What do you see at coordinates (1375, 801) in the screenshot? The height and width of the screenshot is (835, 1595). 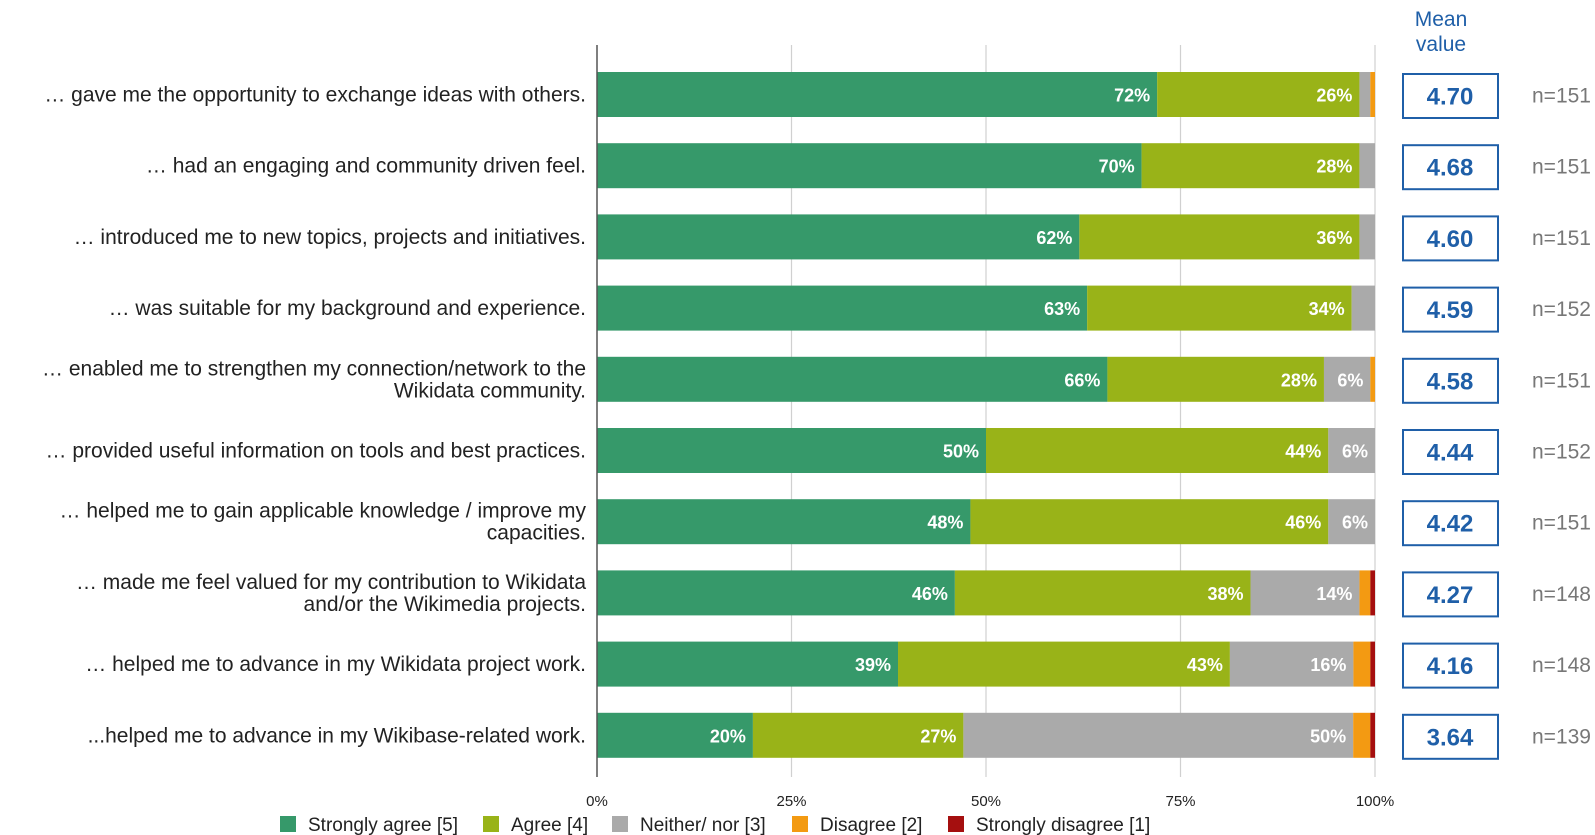 I see `x-tick-label-100: 100%` at bounding box center [1375, 801].